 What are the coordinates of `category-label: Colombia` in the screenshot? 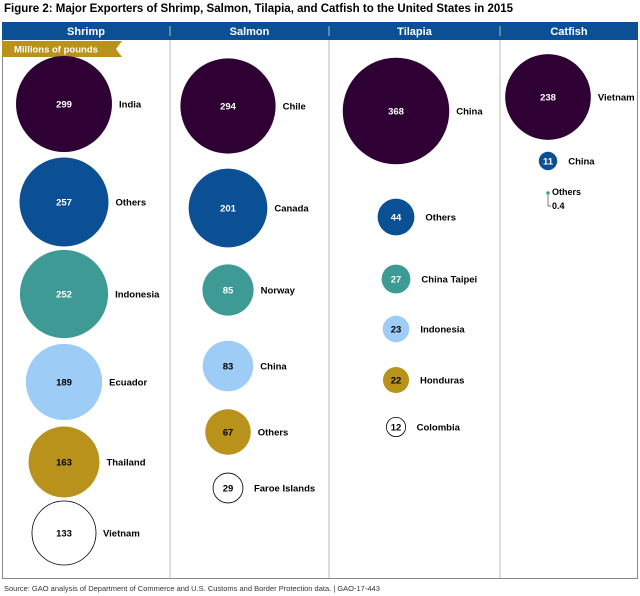 It's located at (439, 428).